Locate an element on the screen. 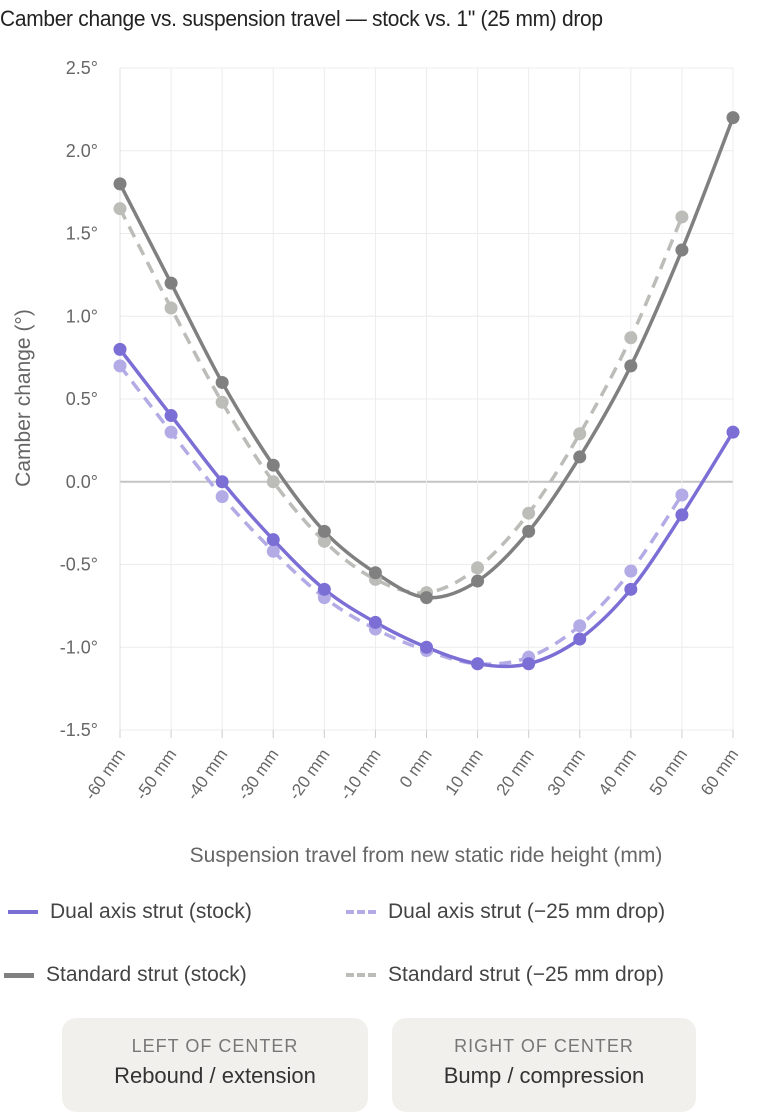 The image size is (758, 1114). legend-label: Standard strut (stock) is located at coordinates (146, 974).